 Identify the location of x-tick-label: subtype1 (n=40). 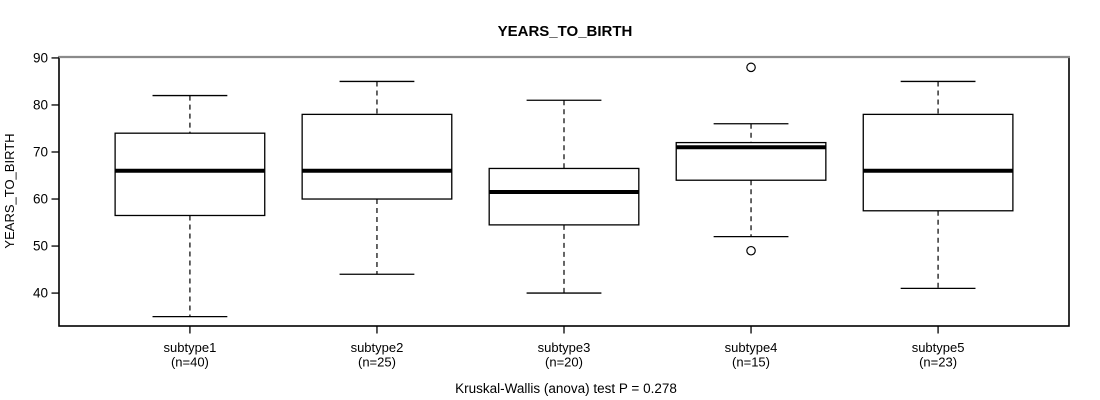
(190, 355).